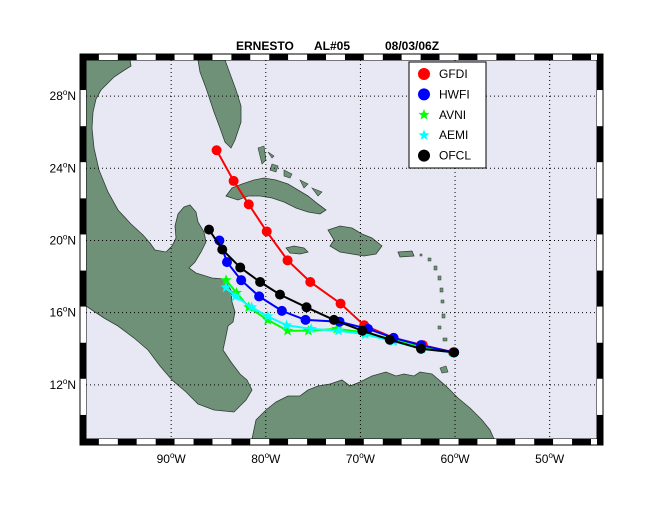  What do you see at coordinates (361, 458) in the screenshot?
I see `lon-tick-label: 70oW` at bounding box center [361, 458].